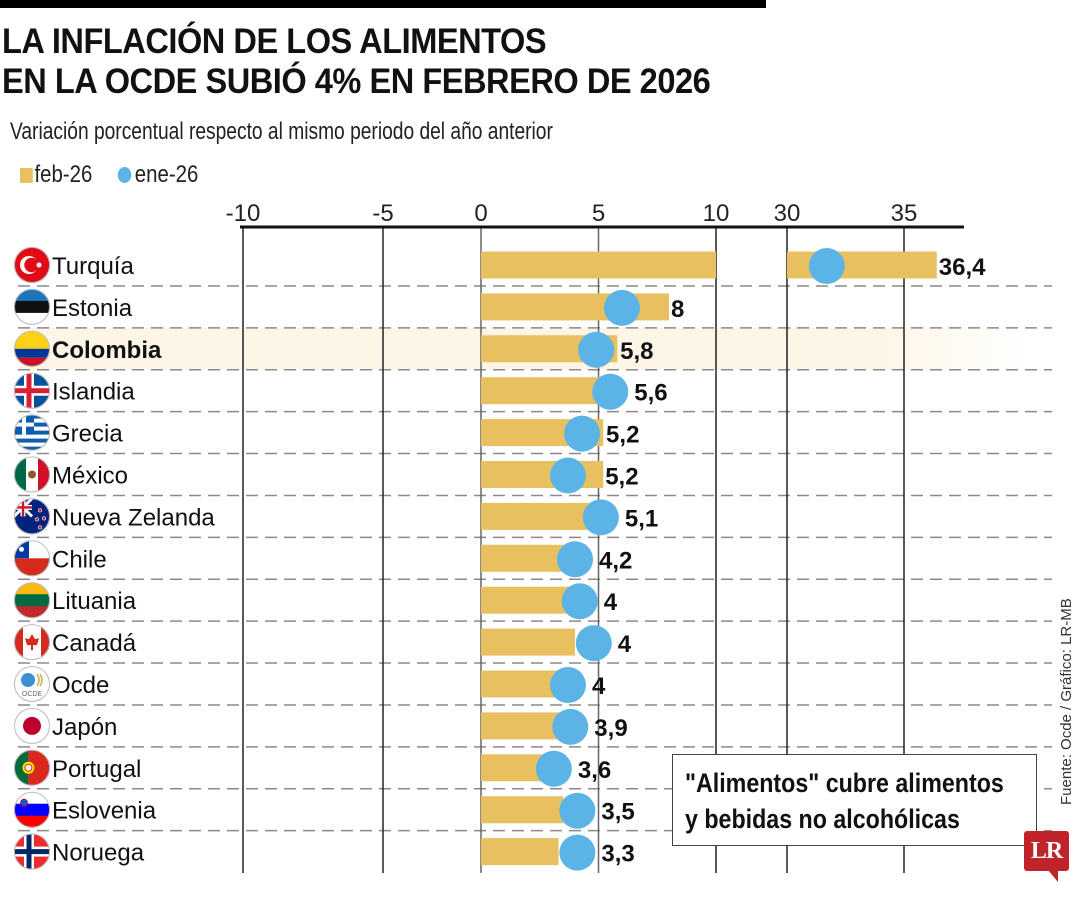  What do you see at coordinates (480, 213) in the screenshot?
I see `x-tick-label: 0` at bounding box center [480, 213].